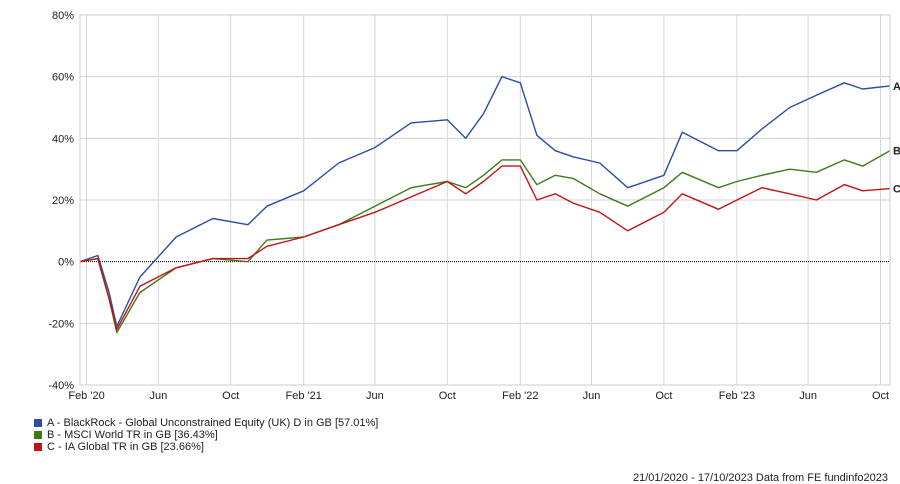 The height and width of the screenshot is (484, 900). Describe the element at coordinates (206, 447) in the screenshot. I see `legend-item-c: C - IA Global TR in GB [23.66%]` at that location.